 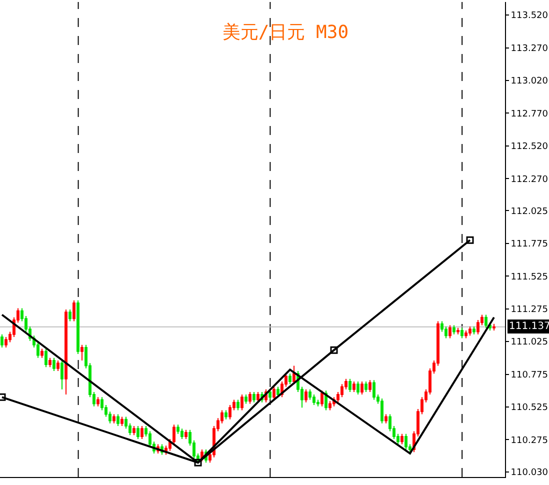 What do you see at coordinates (285, 32) in the screenshot?
I see `text: 美元/日元 M30` at bounding box center [285, 32].